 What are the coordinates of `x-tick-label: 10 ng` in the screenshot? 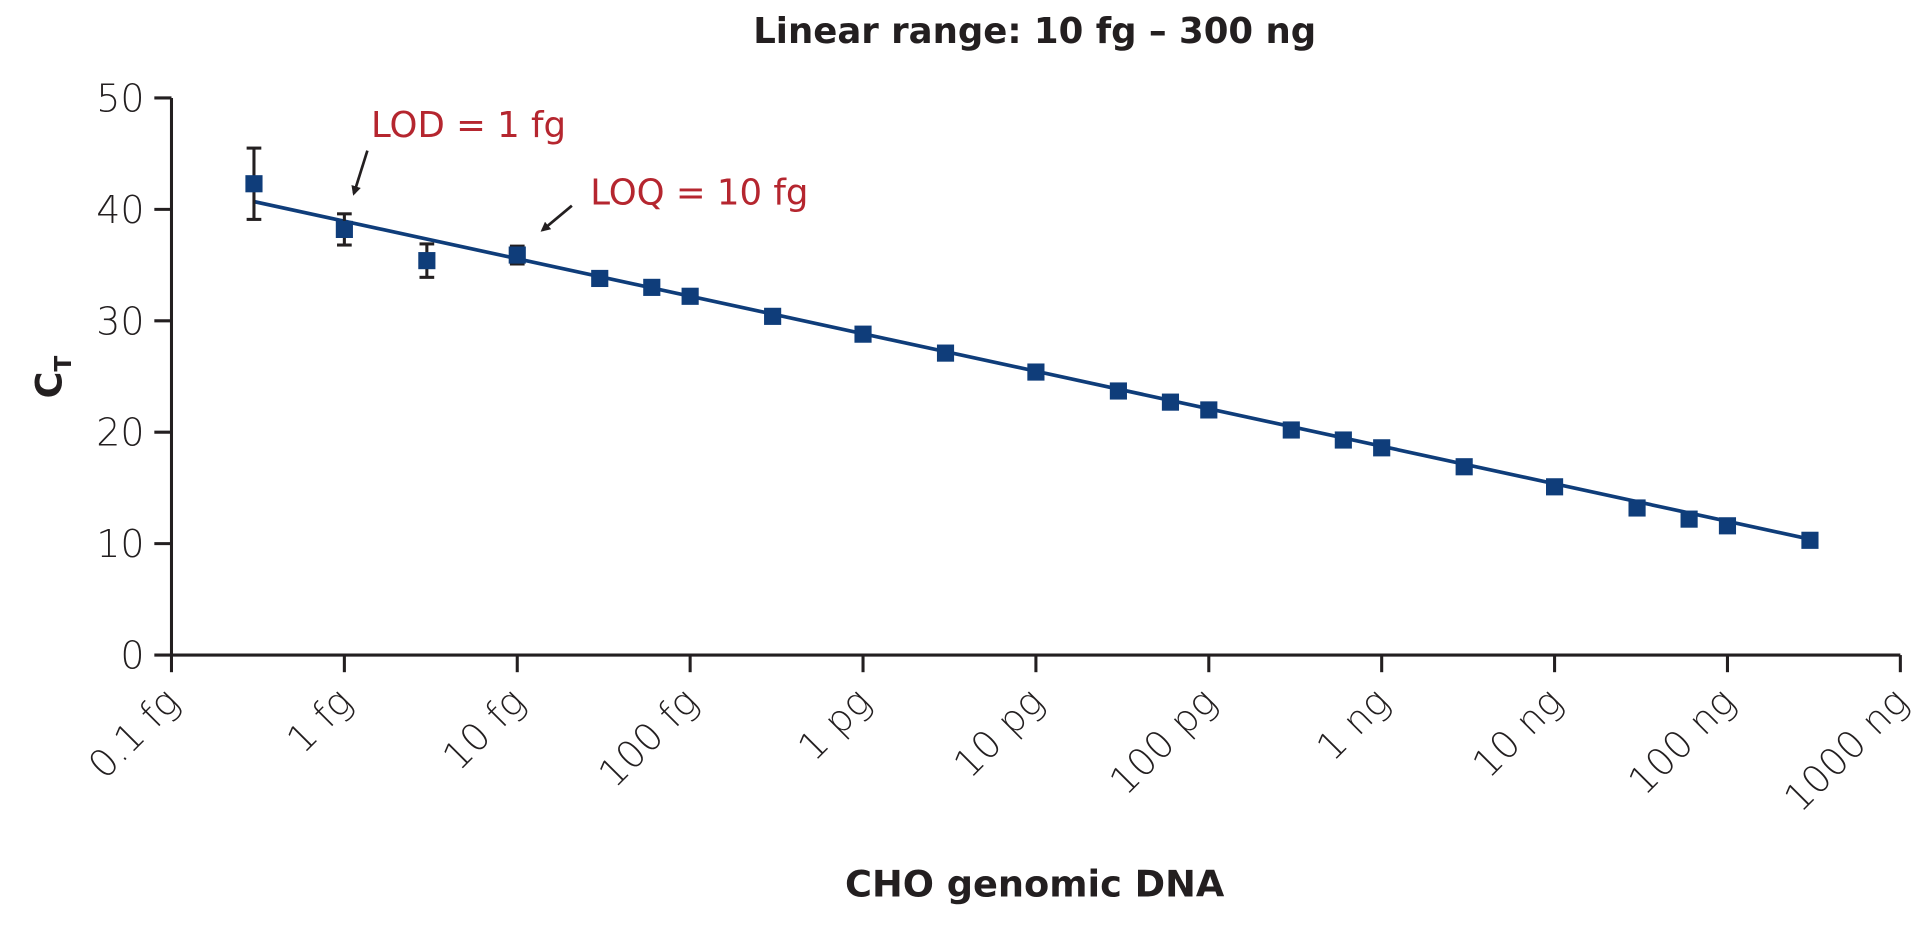 It's located at (1517, 732).